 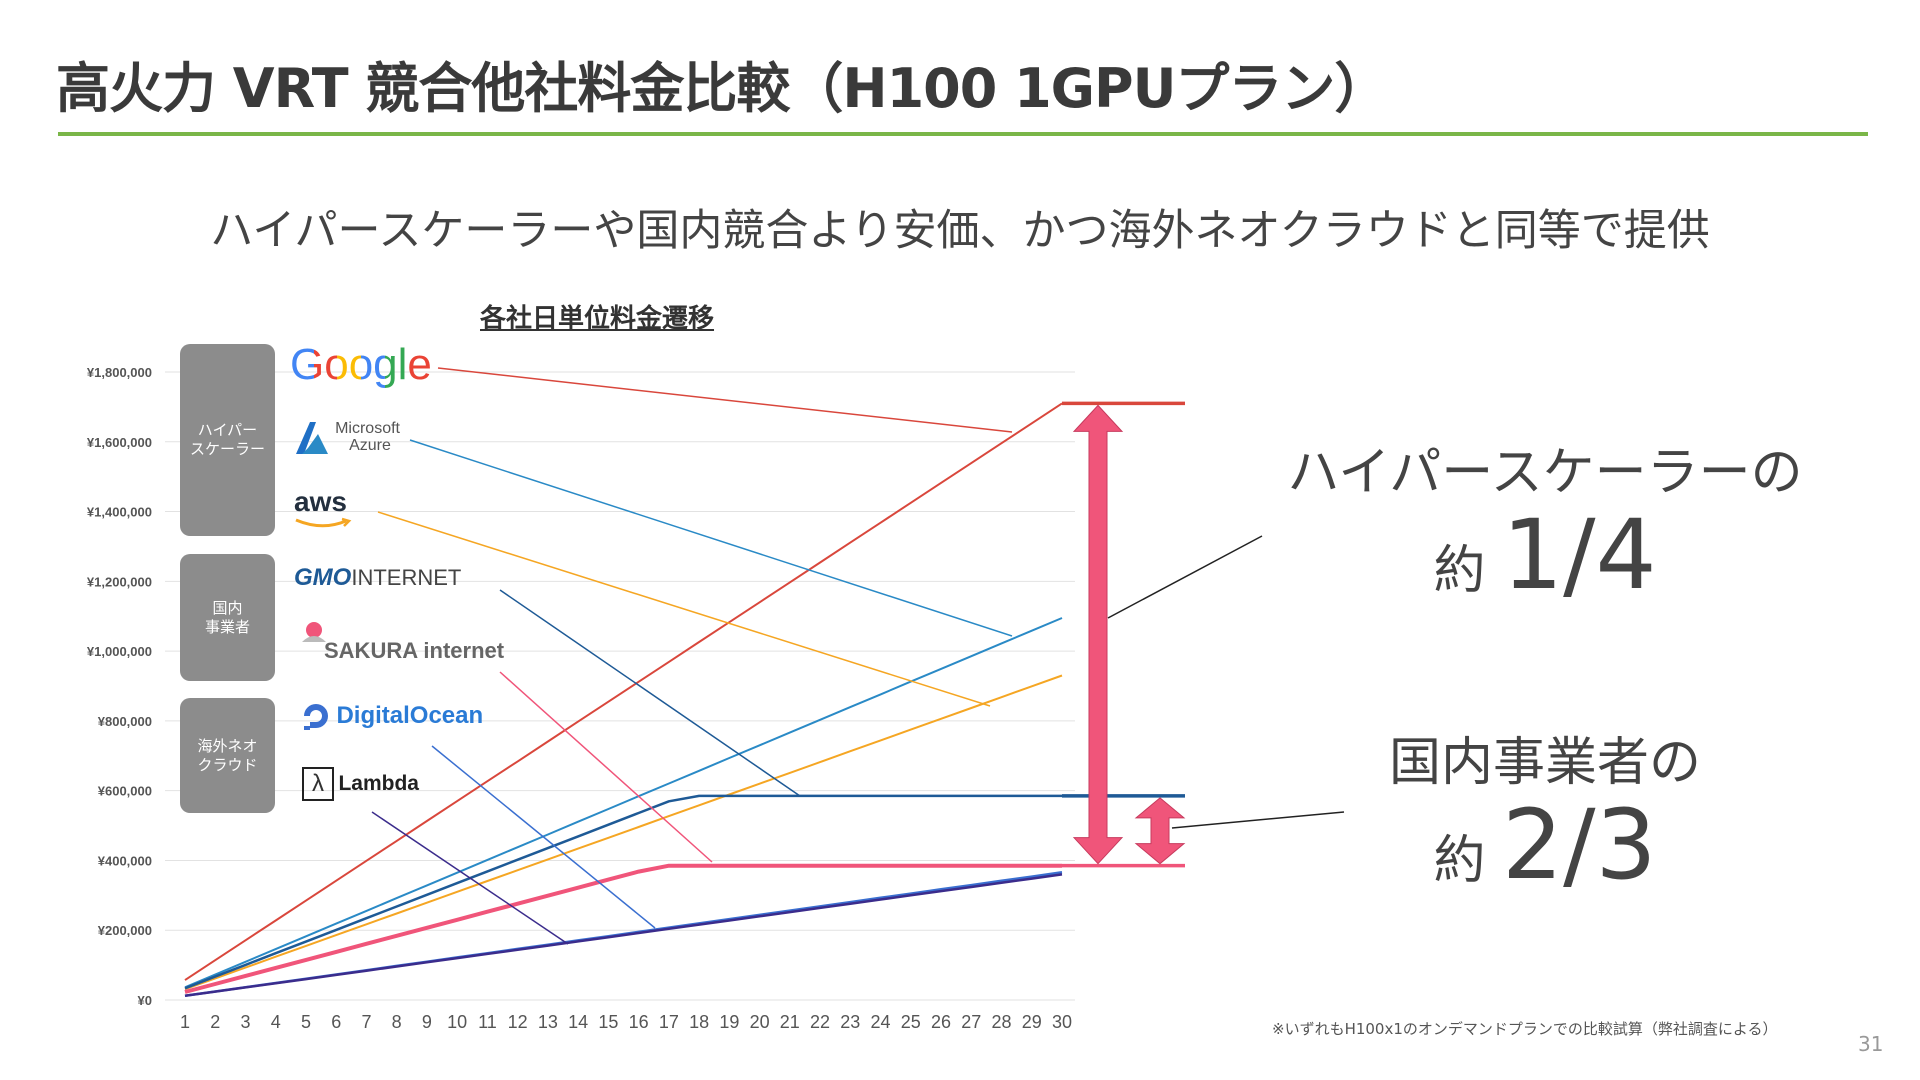 I want to click on digitalocean-icon, so click(x=316, y=717).